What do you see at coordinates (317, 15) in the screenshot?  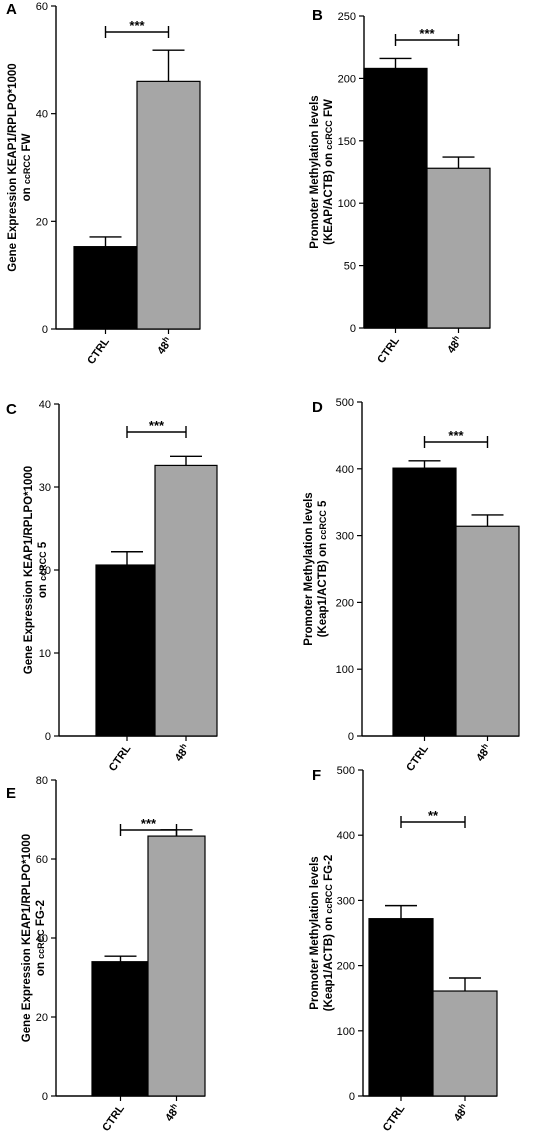 I see `panel-letter: B` at bounding box center [317, 15].